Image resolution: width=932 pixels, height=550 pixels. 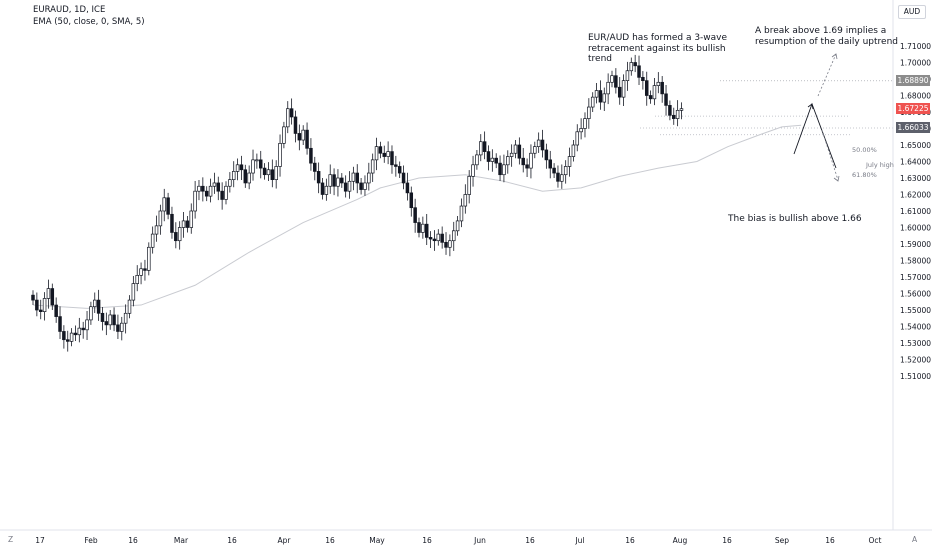 I want to click on arrow-head-up, so click(x=810, y=106).